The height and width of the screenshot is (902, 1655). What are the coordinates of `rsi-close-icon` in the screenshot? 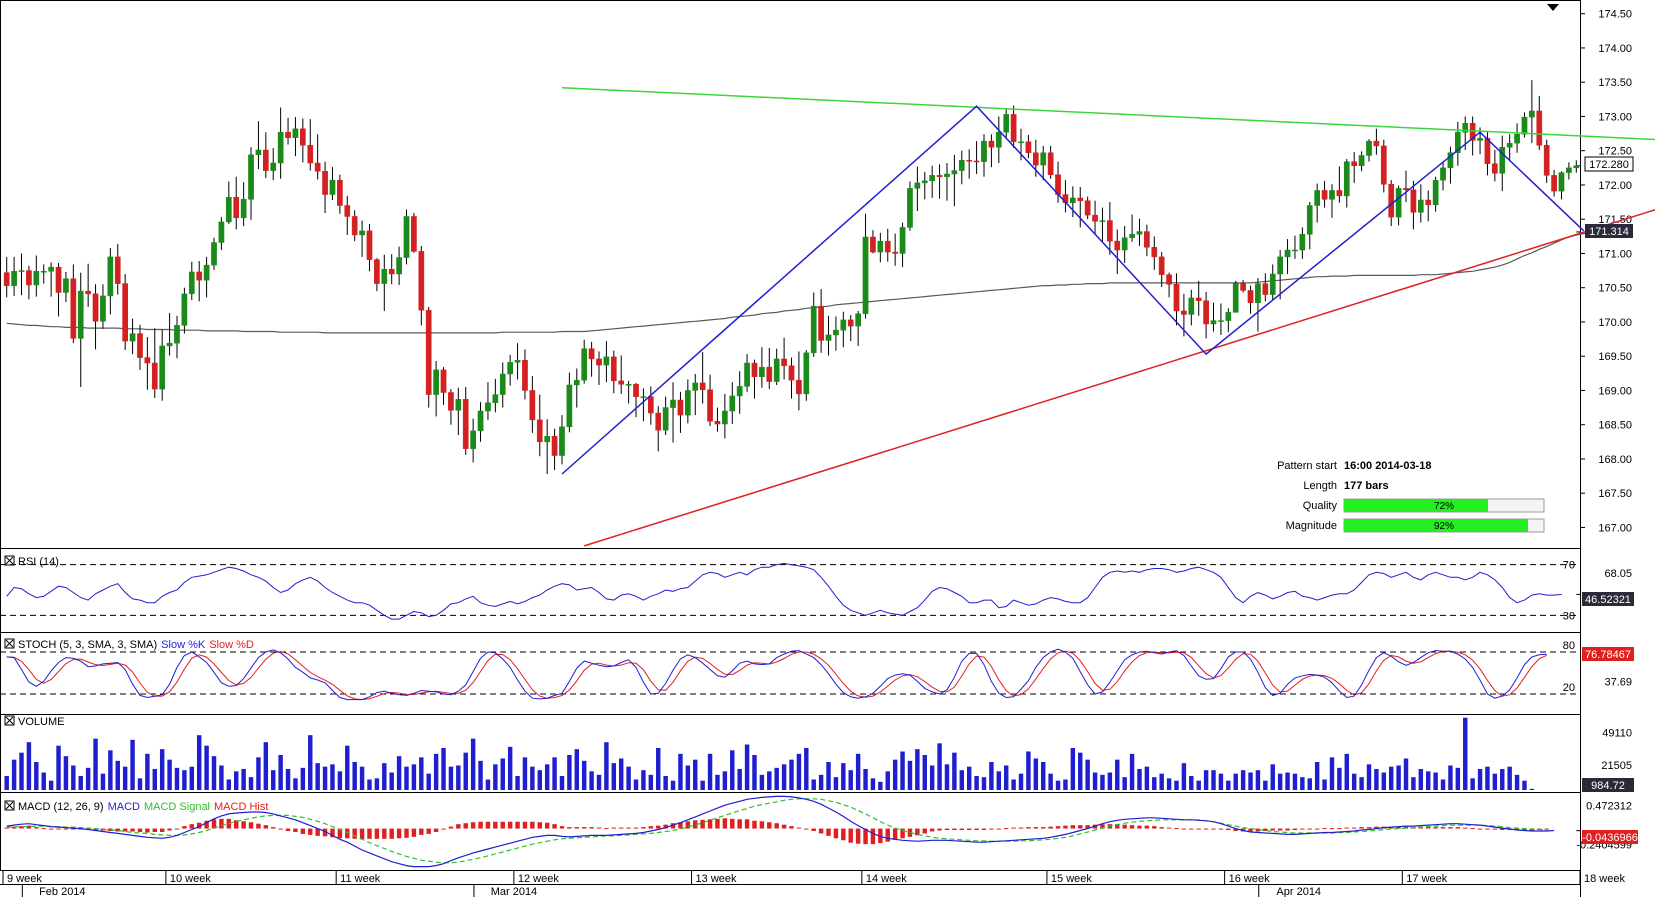 It's located at (9, 560).